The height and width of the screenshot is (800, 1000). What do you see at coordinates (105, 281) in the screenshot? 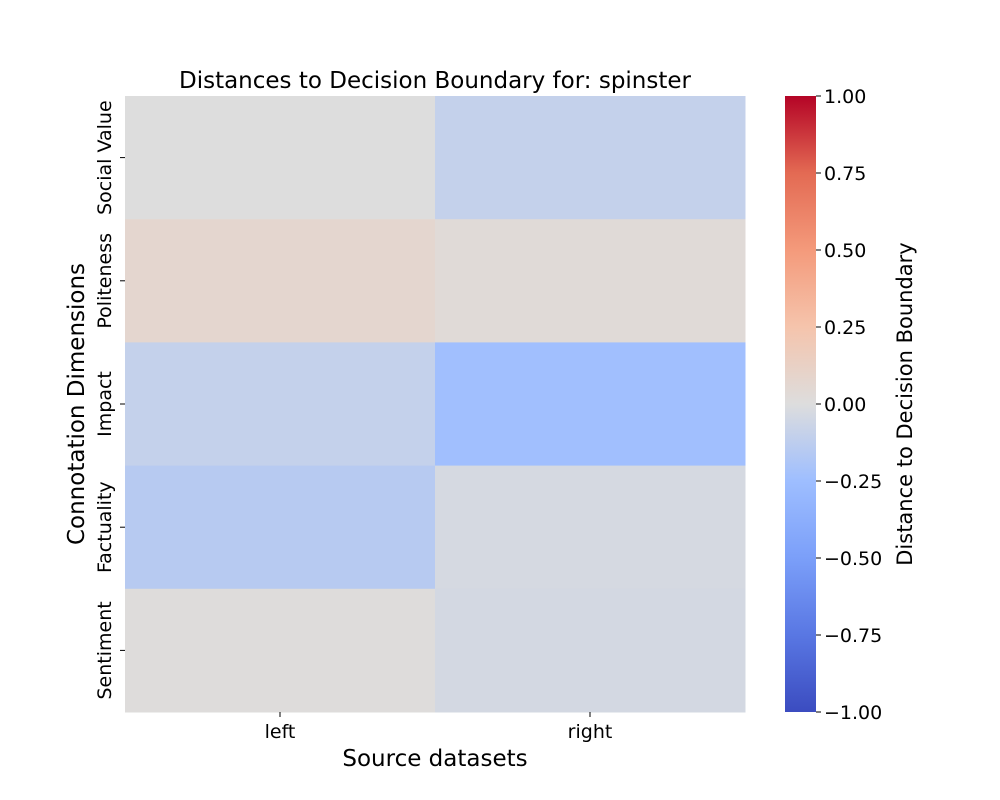
I see `y-tick-label: Politeness` at bounding box center [105, 281].